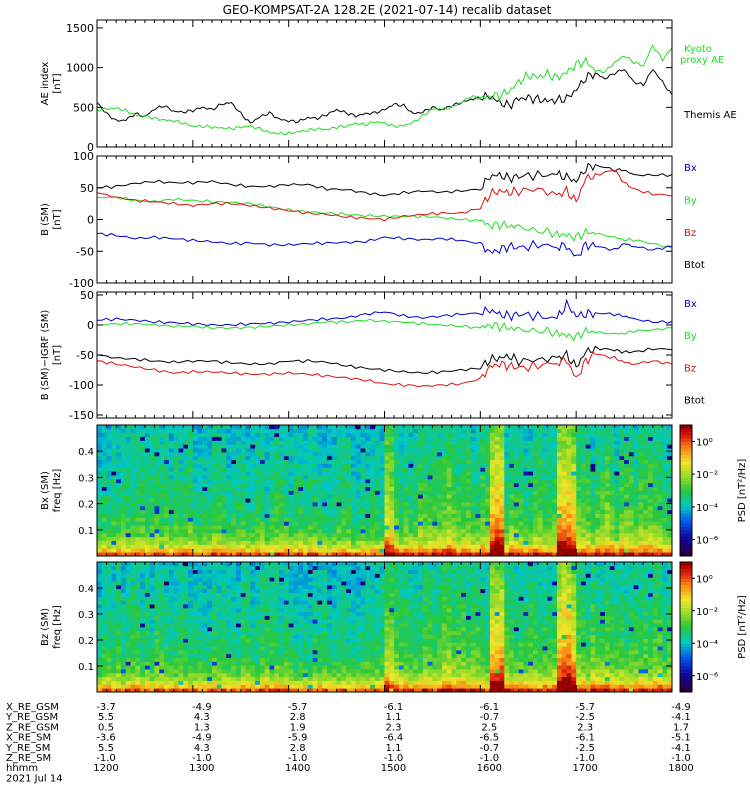 Image resolution: width=750 pixels, height=800 pixels. I want to click on y-tick-label: 1500, so click(80, 28).